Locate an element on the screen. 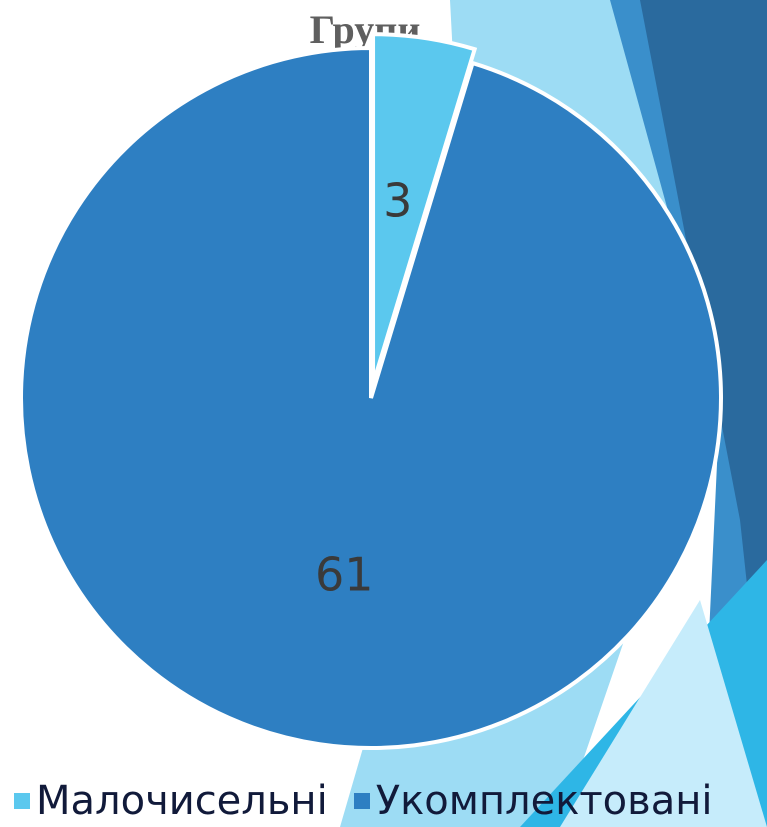  legend-label-1: Укомплектовані is located at coordinates (544, 801).